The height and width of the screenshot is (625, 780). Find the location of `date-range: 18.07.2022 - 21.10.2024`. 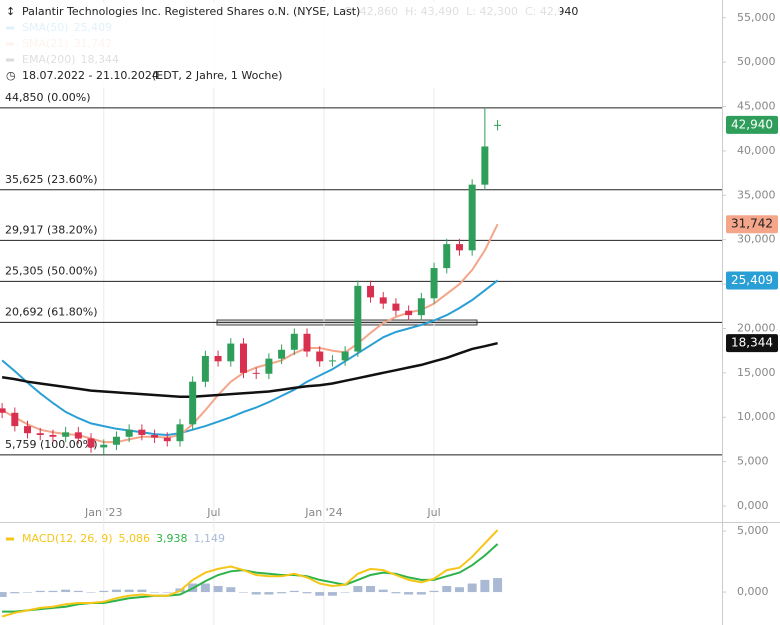

date-range: 18.07.2022 - 21.10.2024 is located at coordinates (90, 75).